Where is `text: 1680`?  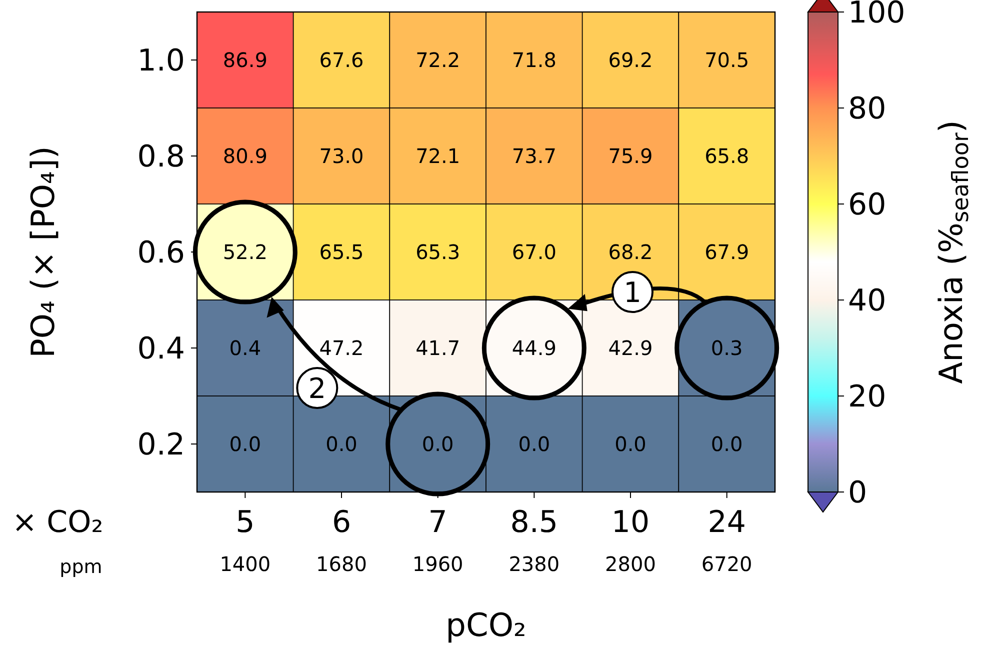
text: 1680 is located at coordinates (341, 564).